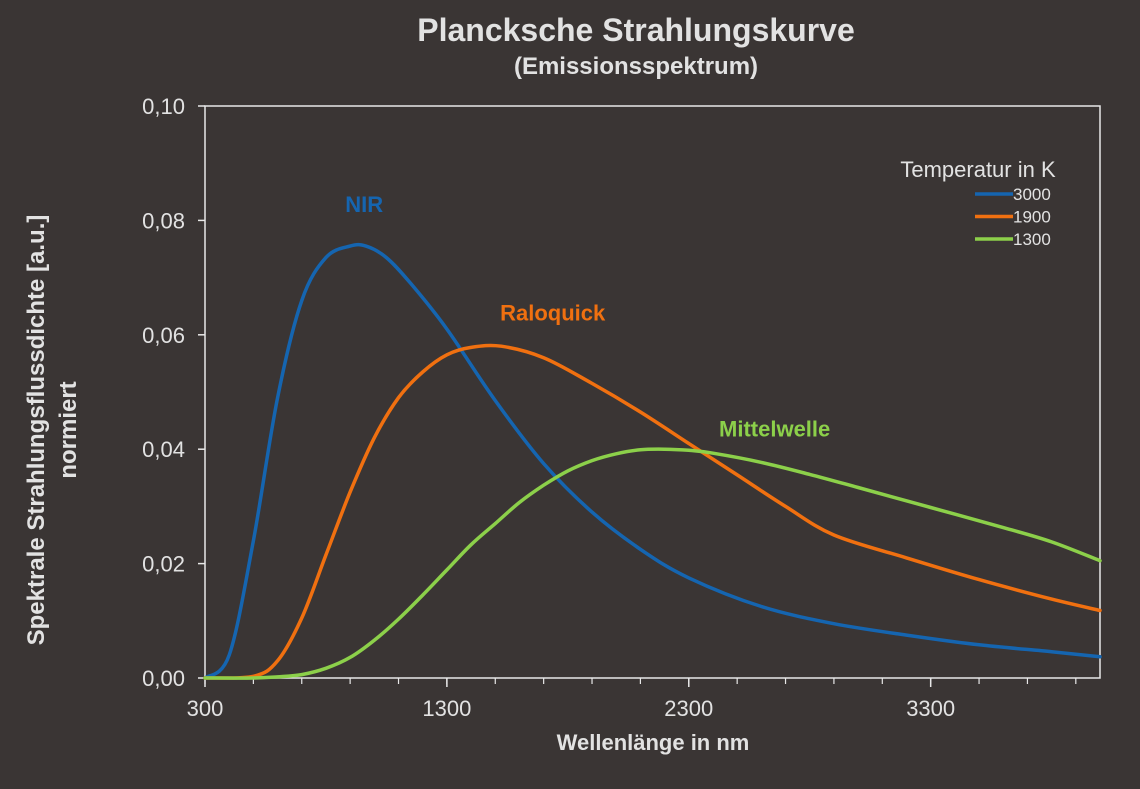  I want to click on legend-label-1900: 1900, so click(1032, 217).